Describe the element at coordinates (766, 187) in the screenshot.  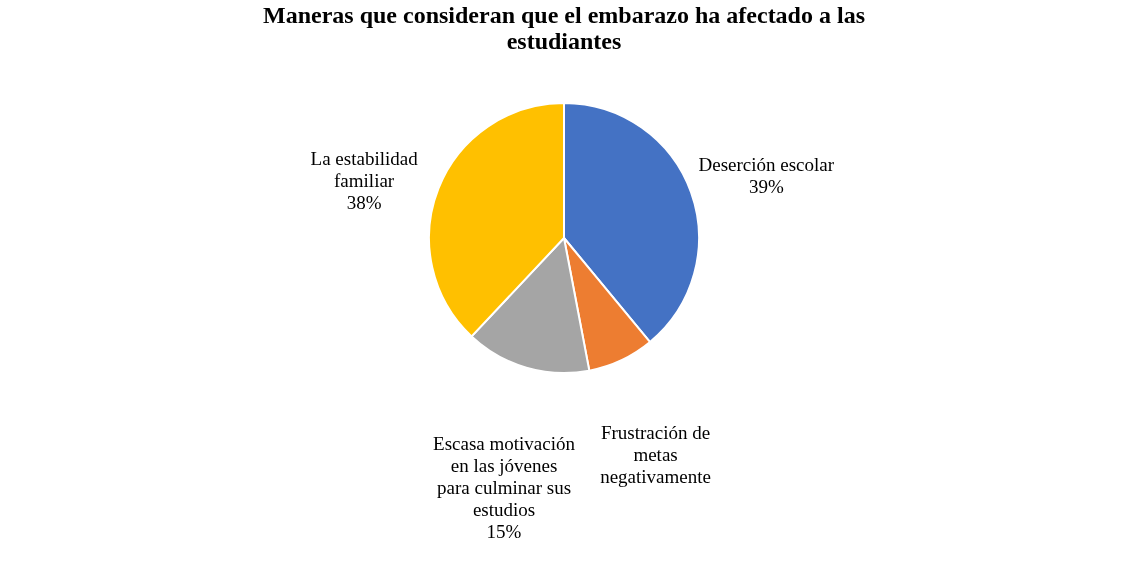
I see `data-label: 39%` at that location.